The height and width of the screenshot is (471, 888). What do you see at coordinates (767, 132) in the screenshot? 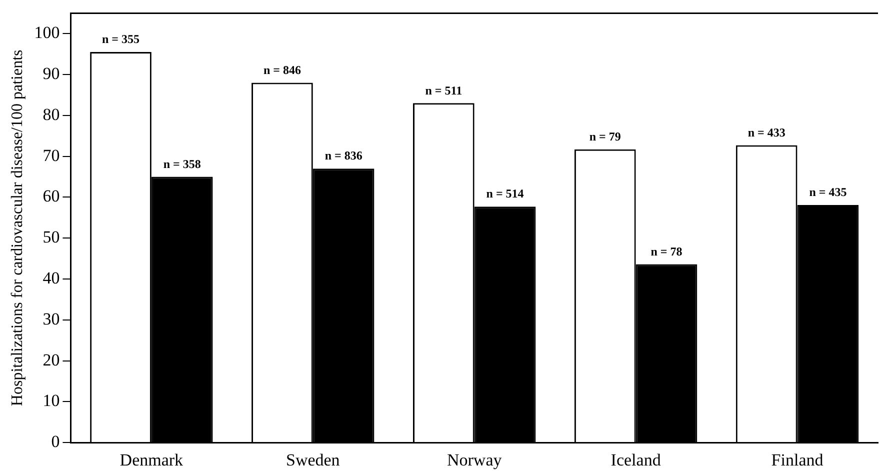
I see `annotation: n = 433` at bounding box center [767, 132].